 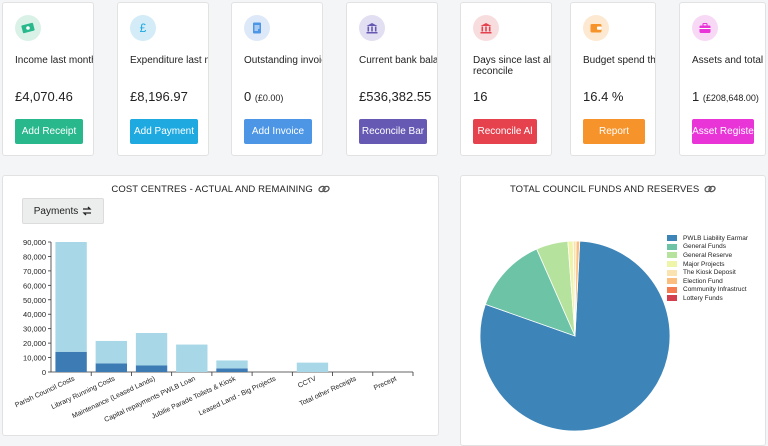 I want to click on stat-card-button: Report, so click(x=614, y=131).